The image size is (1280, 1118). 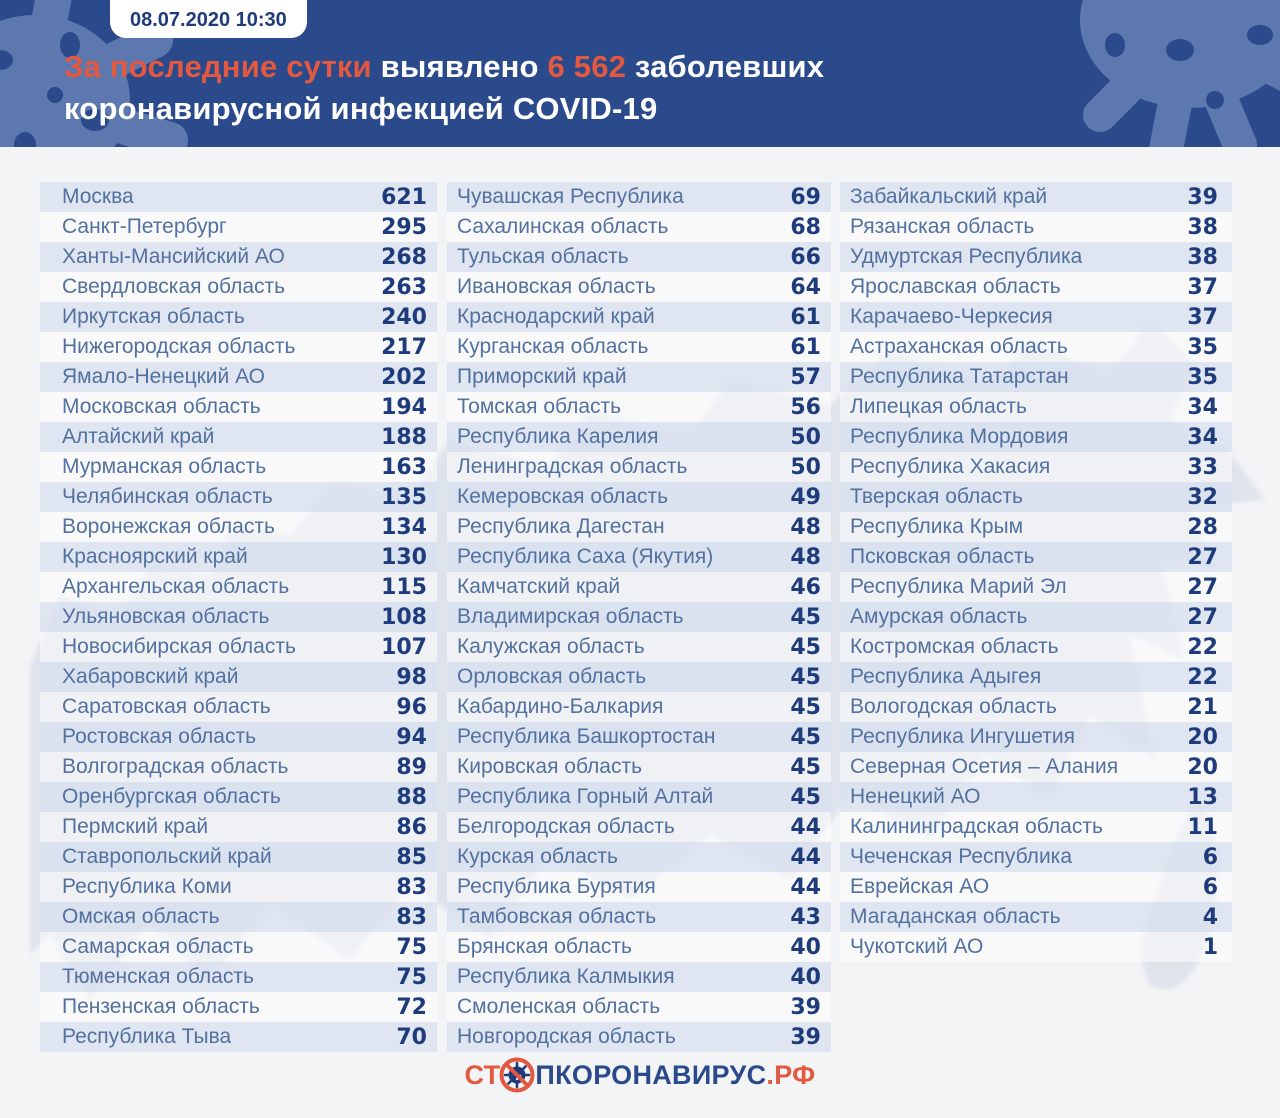 I want to click on region-value: 94, so click(x=411, y=737).